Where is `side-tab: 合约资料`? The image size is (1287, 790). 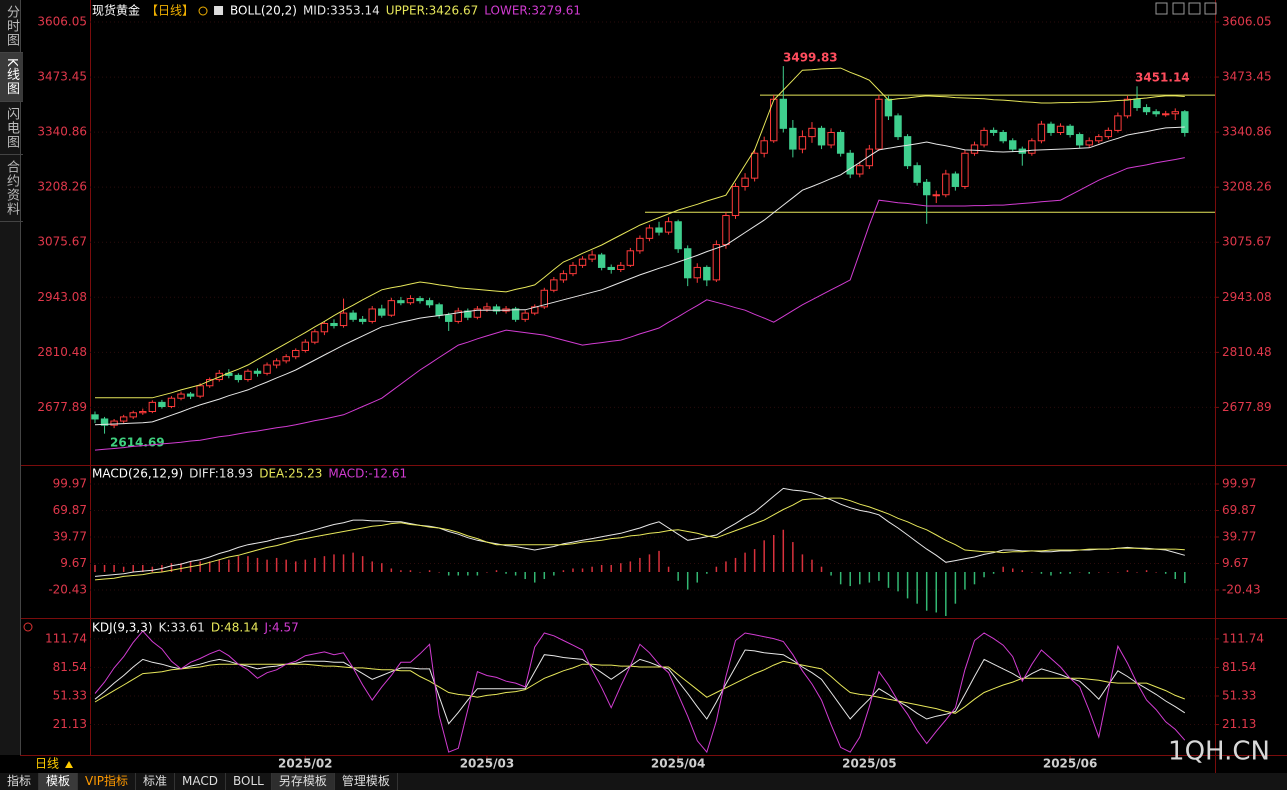 side-tab: 合约资料 is located at coordinates (11, 188).